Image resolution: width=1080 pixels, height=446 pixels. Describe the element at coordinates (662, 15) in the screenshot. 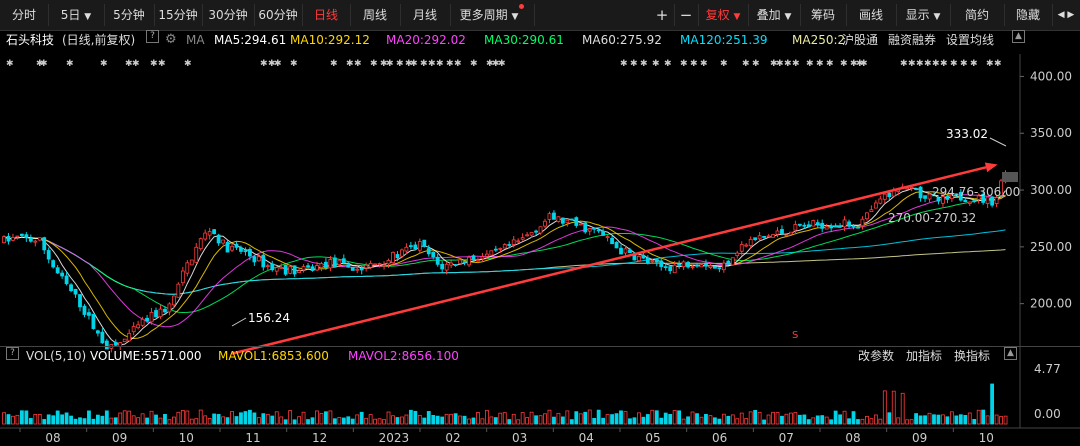

I see `zoom-in-button: +` at that location.